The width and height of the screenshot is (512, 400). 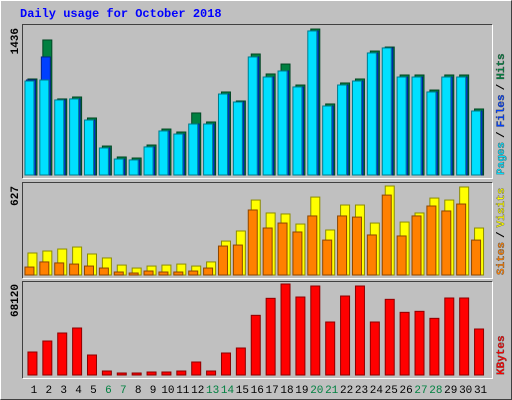 I want to click on x-tick-label: 4, so click(x=78, y=391).